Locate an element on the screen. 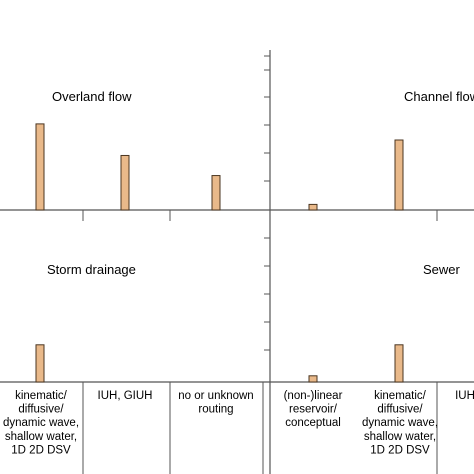 This screenshot has width=474, height=474. panel-title-channel-flow: Channel flow is located at coordinates (439, 96).